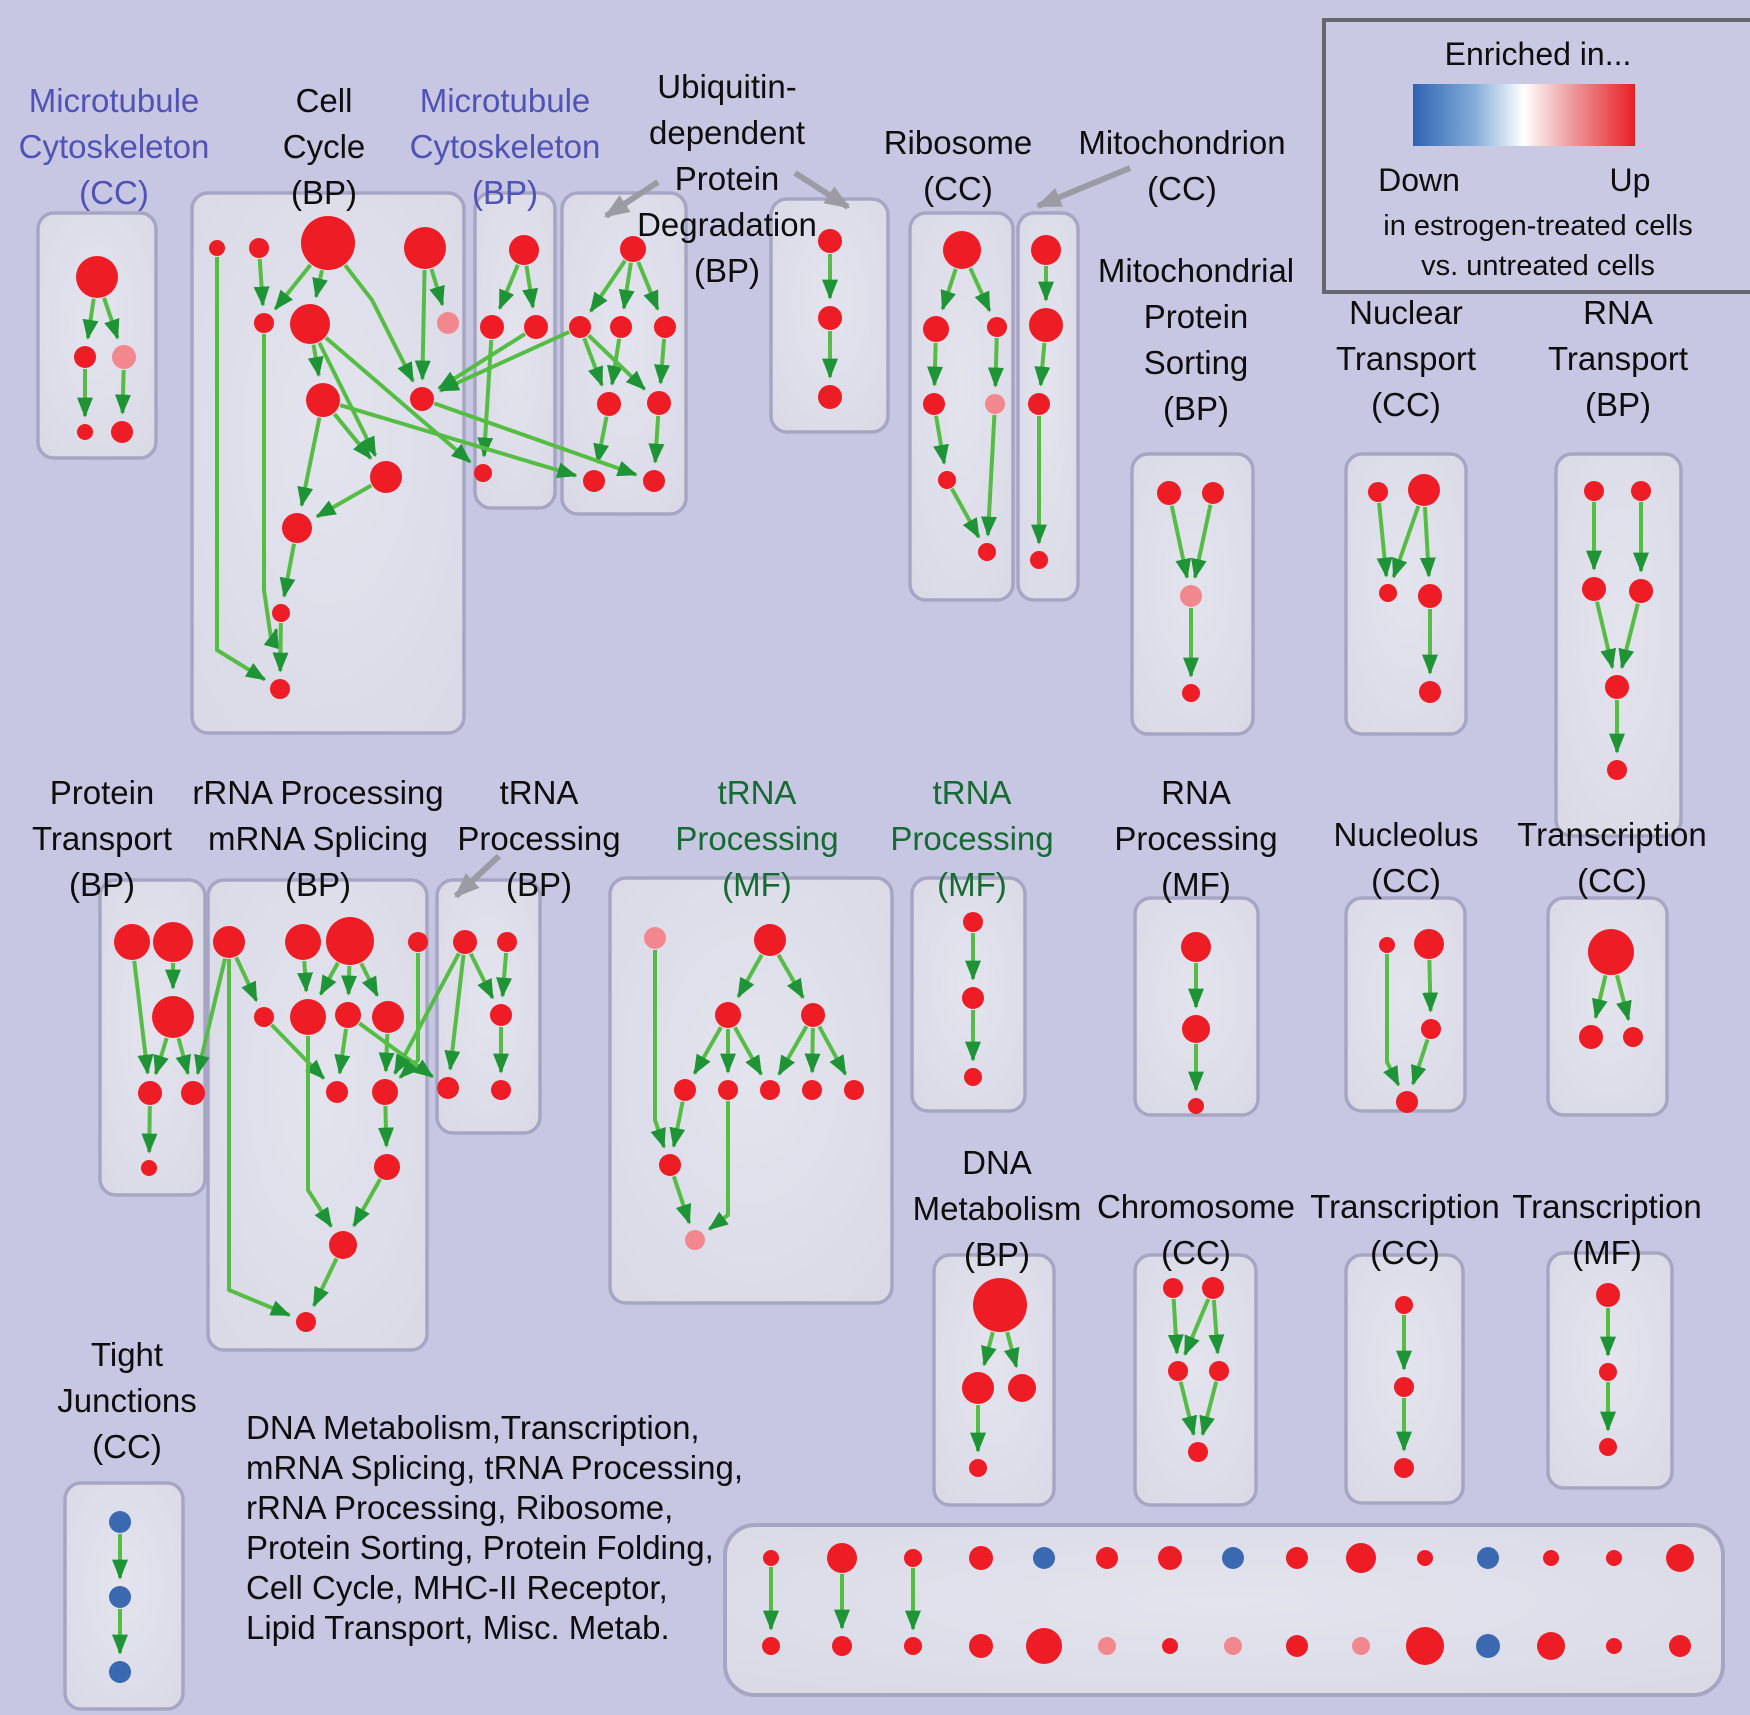  Describe the element at coordinates (1406, 857) in the screenshot. I see `cluster-label-nucleolus-cc: Nucleolus (CC)` at that location.